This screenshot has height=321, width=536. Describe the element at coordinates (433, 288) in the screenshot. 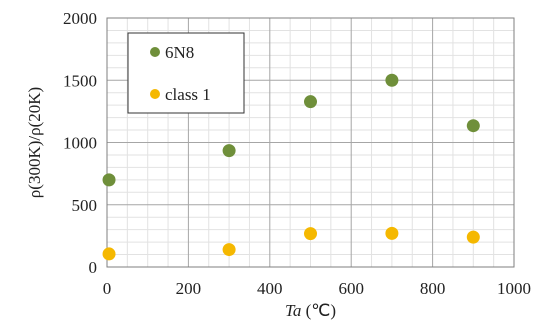

I see `x-tick-label: 800` at that location.